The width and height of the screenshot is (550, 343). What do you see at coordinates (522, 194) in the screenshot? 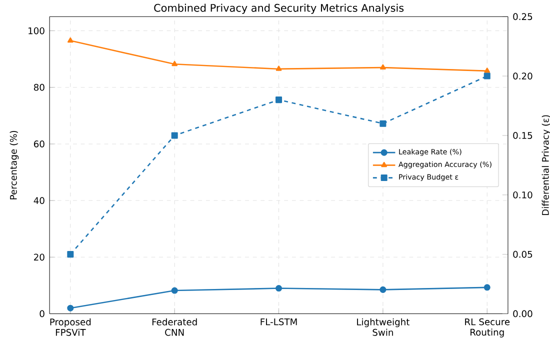
I see `y2-tick-label: 0.10` at bounding box center [522, 194].